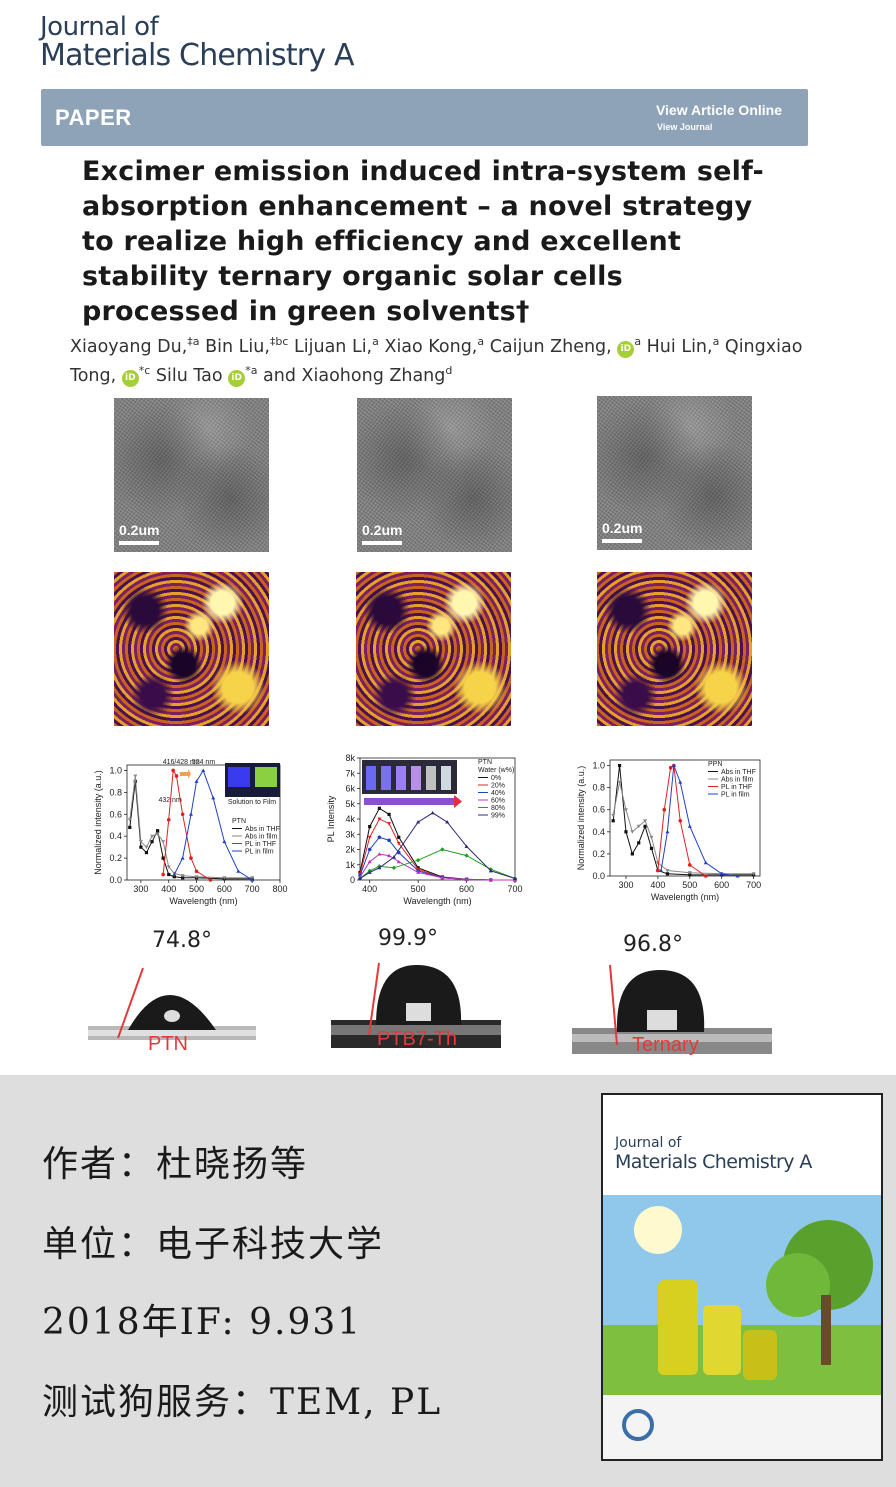  What do you see at coordinates (189, 375) in the screenshot?
I see `author-name: Silu Tao` at bounding box center [189, 375].